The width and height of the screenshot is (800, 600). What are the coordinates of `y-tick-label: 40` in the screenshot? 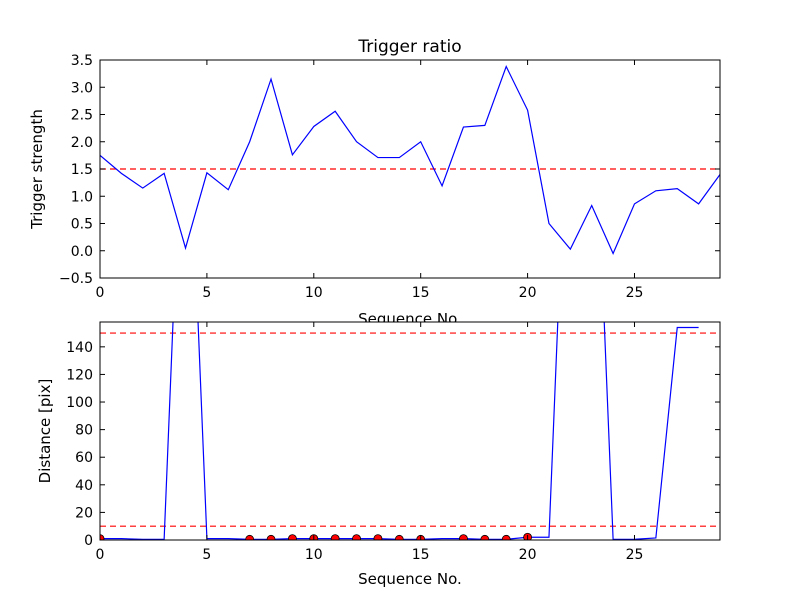 It's located at (84, 486).